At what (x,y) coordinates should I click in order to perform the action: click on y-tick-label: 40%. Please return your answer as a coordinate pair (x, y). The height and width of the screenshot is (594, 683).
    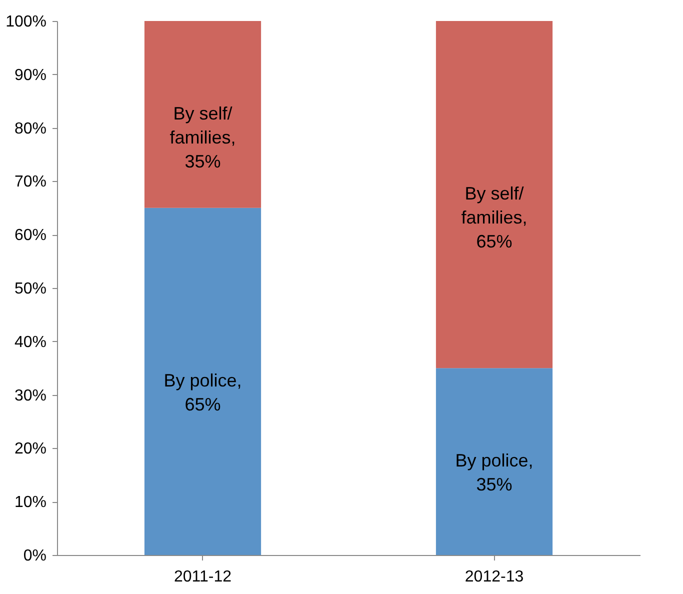
    Looking at the image, I should click on (30, 342).